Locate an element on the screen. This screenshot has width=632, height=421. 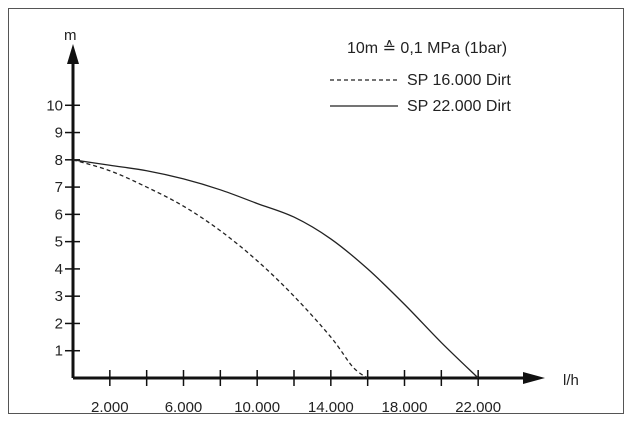
y-axis-arrow is located at coordinates (73, 54).